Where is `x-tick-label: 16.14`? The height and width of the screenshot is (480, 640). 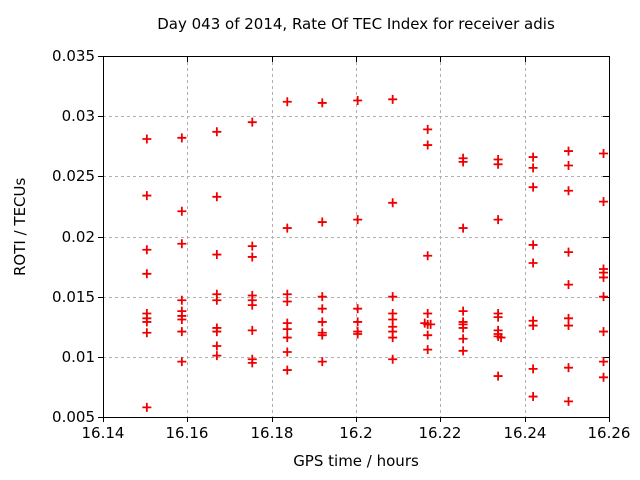
x-tick-label: 16.14 is located at coordinates (103, 433).